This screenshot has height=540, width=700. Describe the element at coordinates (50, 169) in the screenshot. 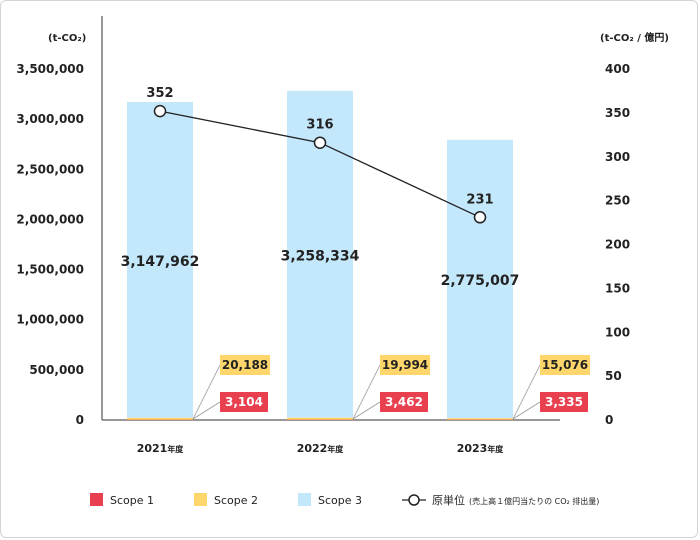

I see `left-tick-label: 2,500,000` at that location.